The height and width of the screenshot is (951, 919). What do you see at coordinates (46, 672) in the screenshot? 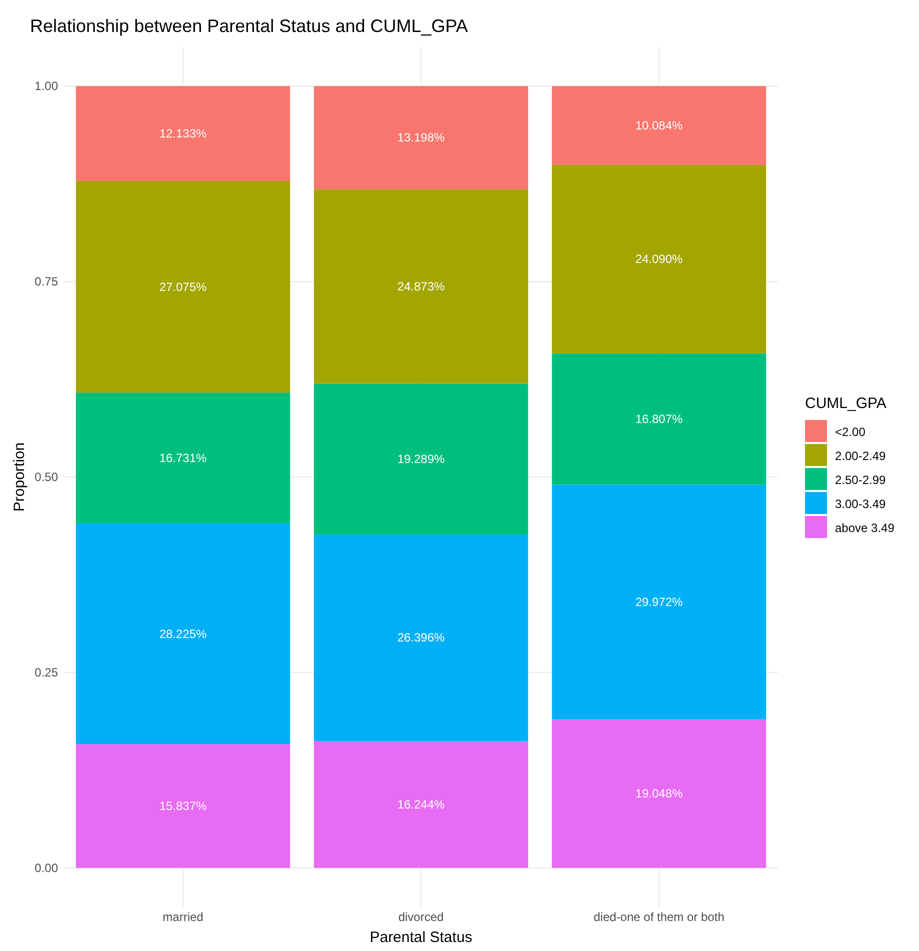
I see `text: 0.25` at bounding box center [46, 672].